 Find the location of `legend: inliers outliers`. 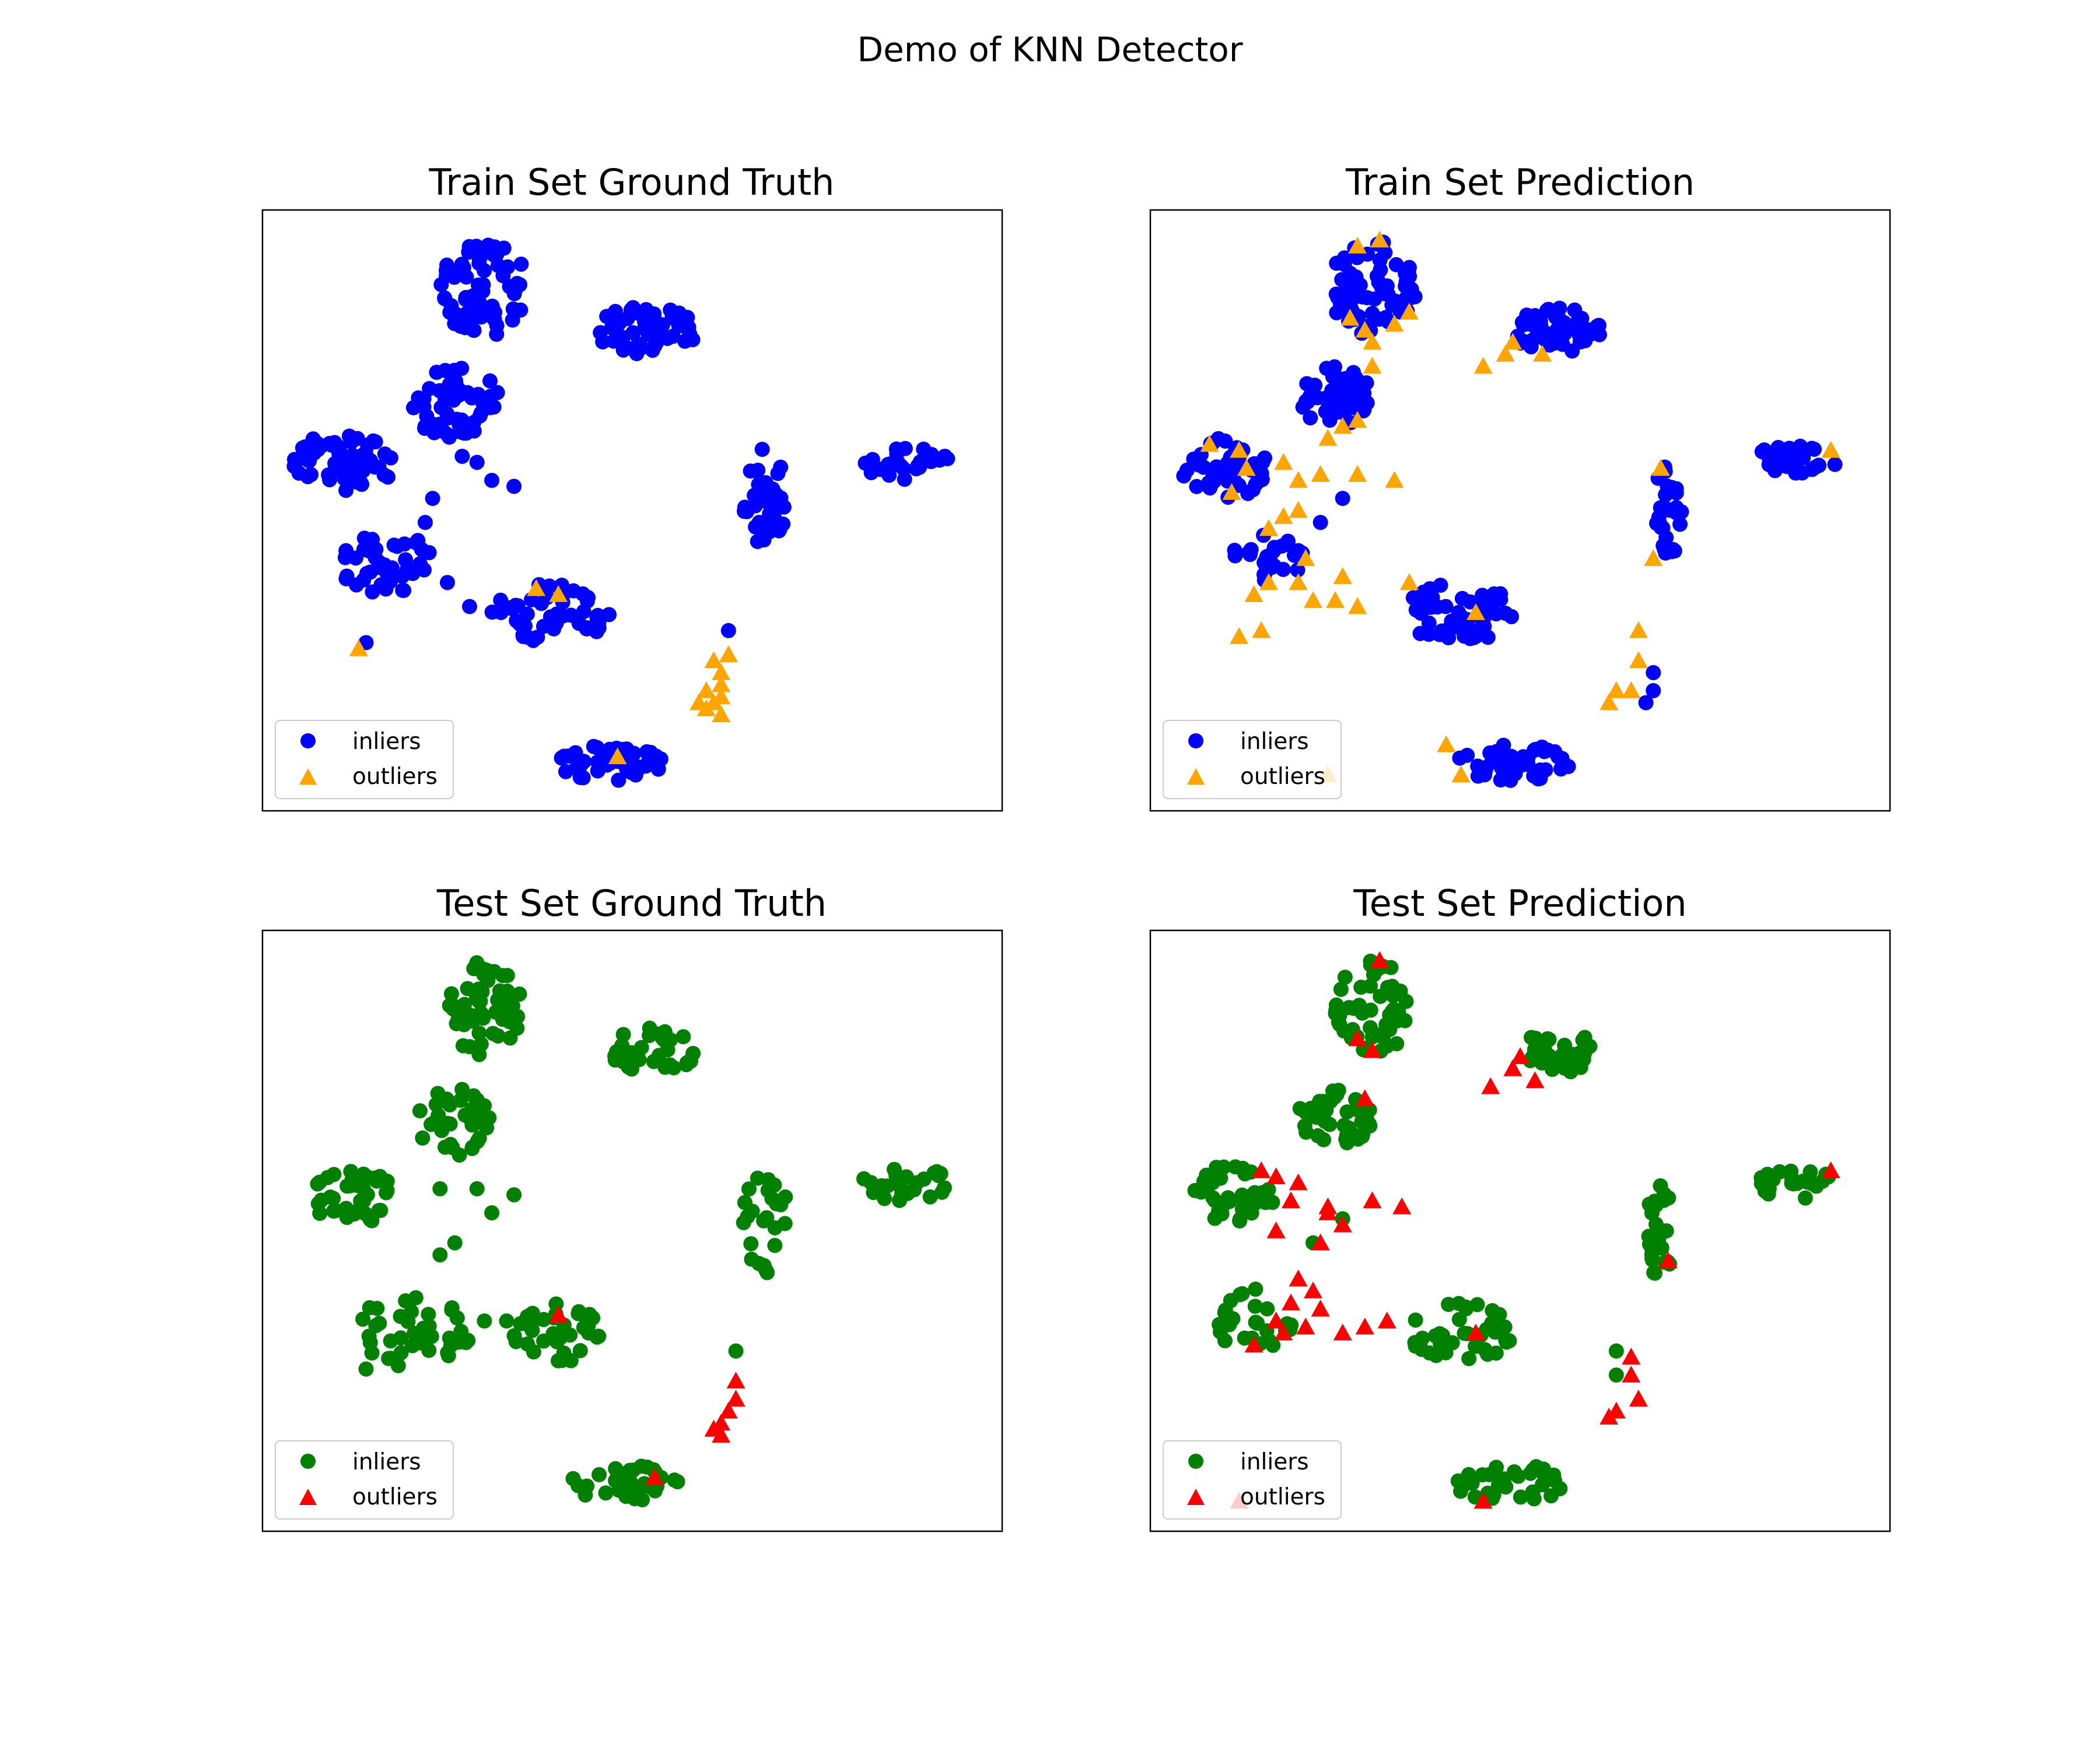

legend: inliers outliers is located at coordinates (1252, 759).